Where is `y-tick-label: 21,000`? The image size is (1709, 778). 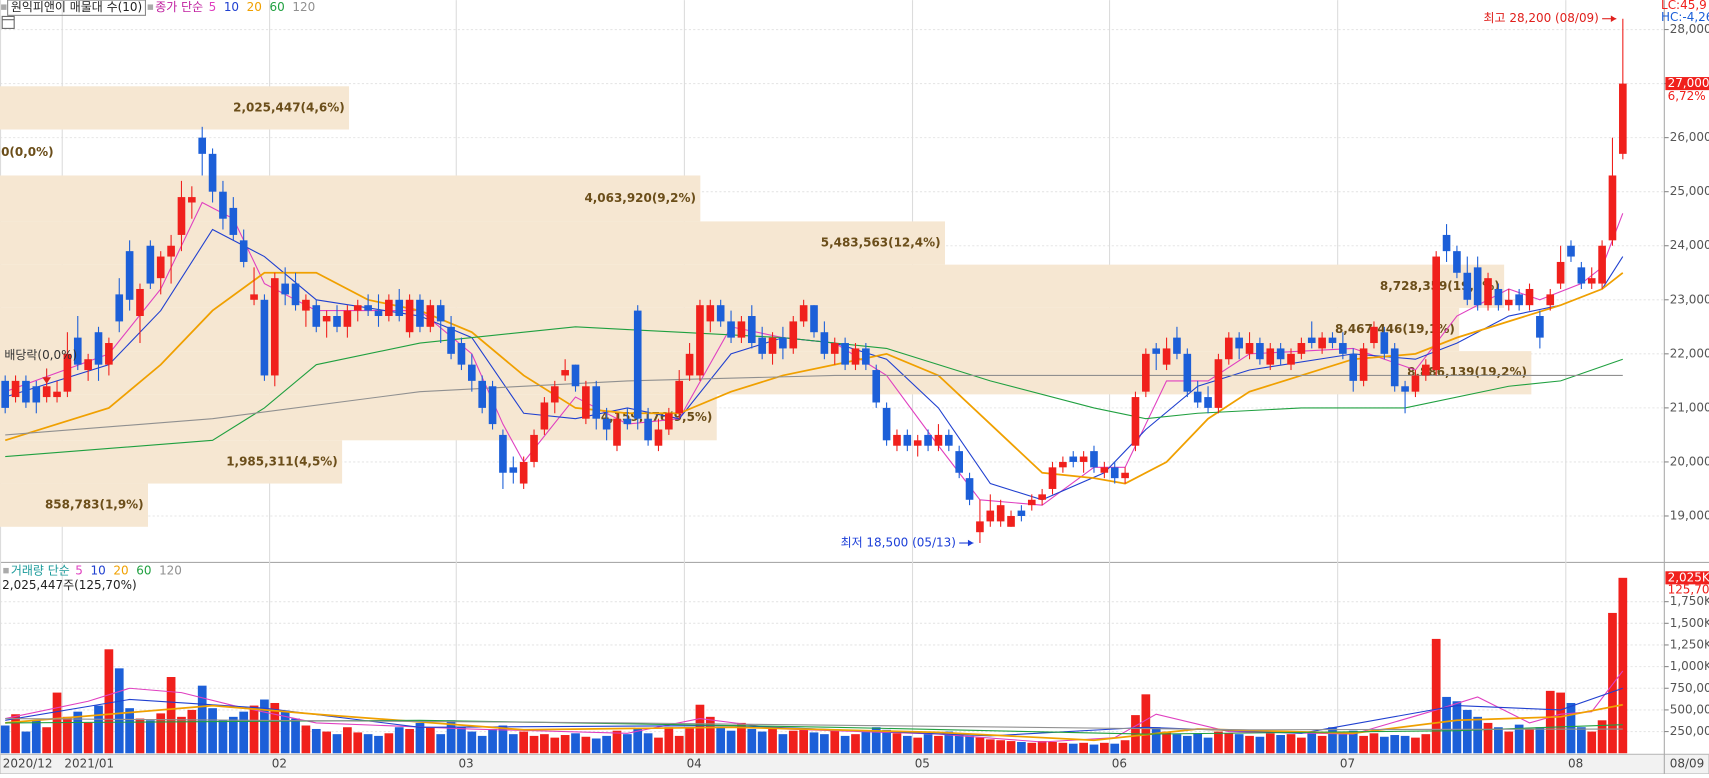 y-tick-label: 21,000 is located at coordinates (1689, 407).